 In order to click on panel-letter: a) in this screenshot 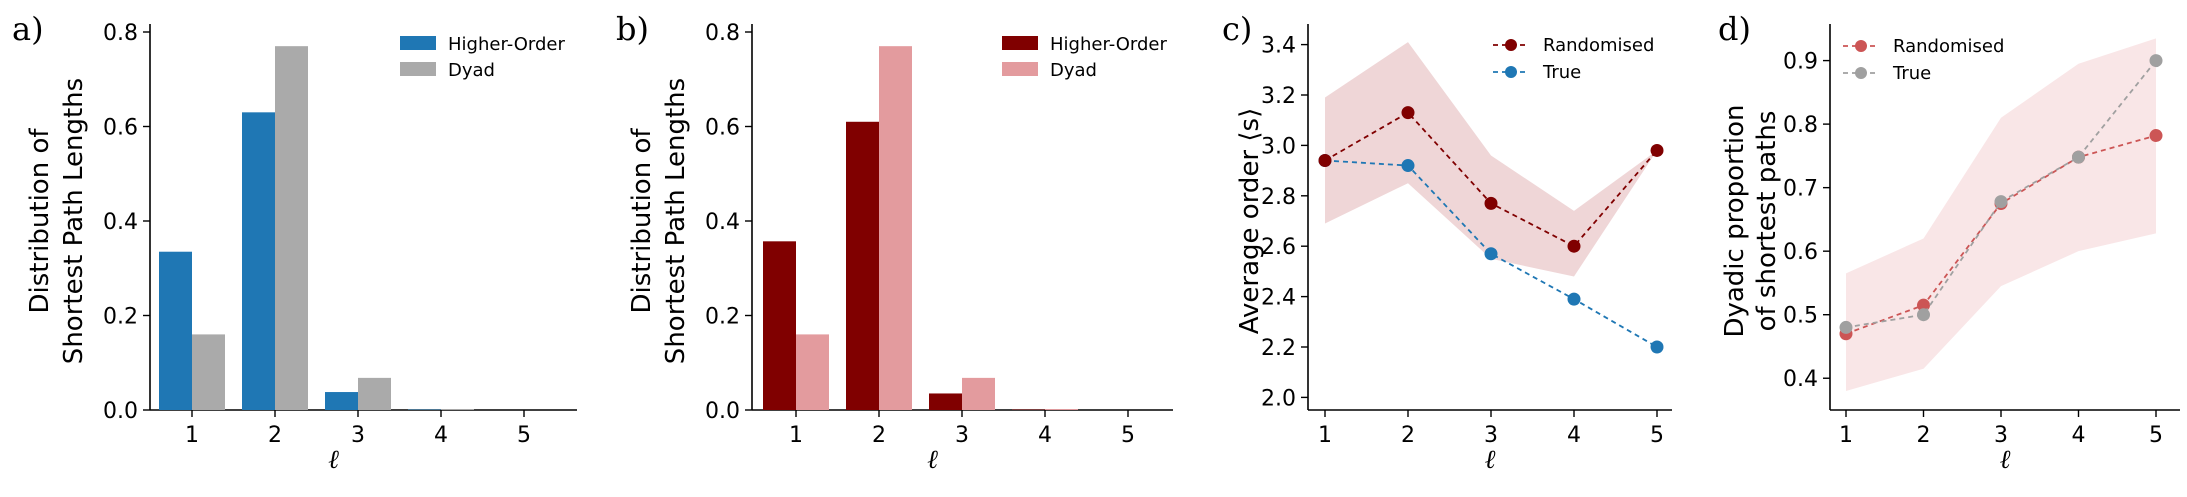, I will do `click(28, 29)`.